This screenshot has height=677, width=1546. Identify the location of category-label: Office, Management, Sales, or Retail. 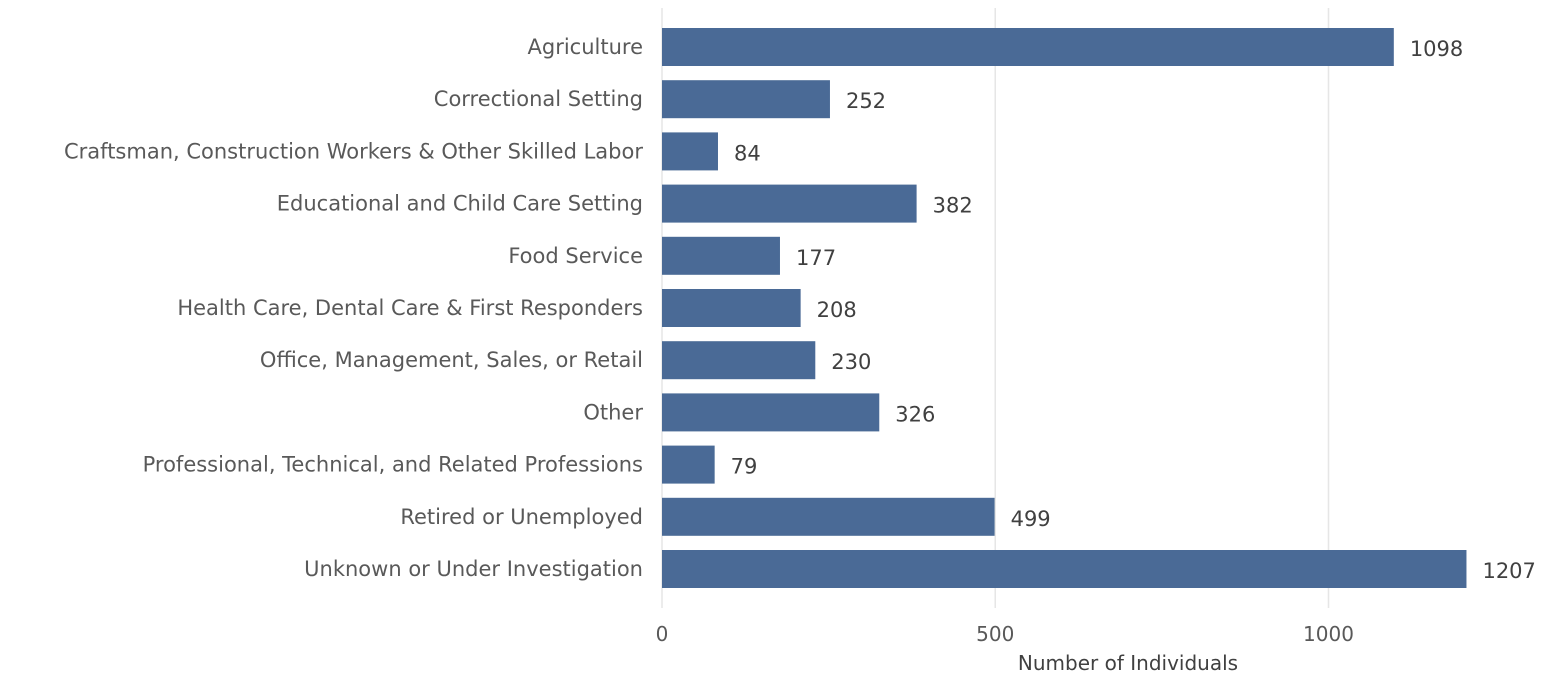
(451, 360).